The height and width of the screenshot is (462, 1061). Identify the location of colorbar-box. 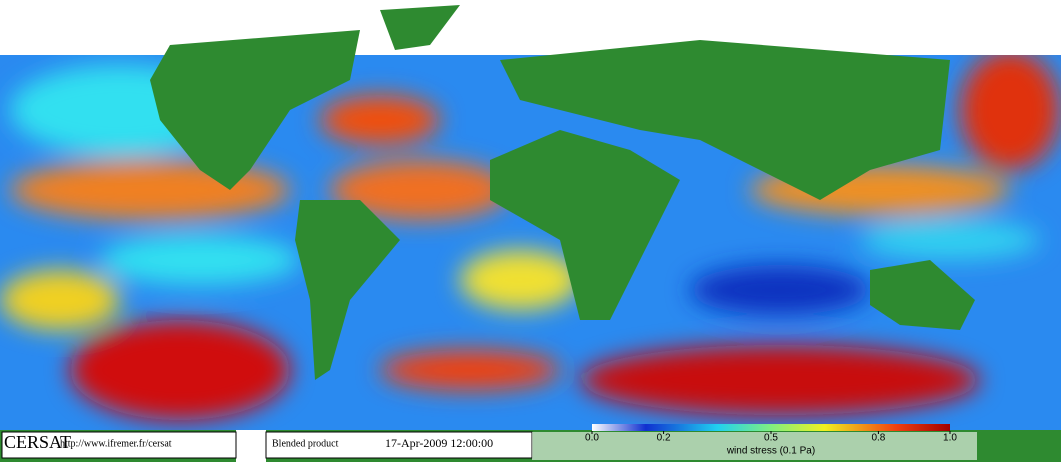
(754, 446).